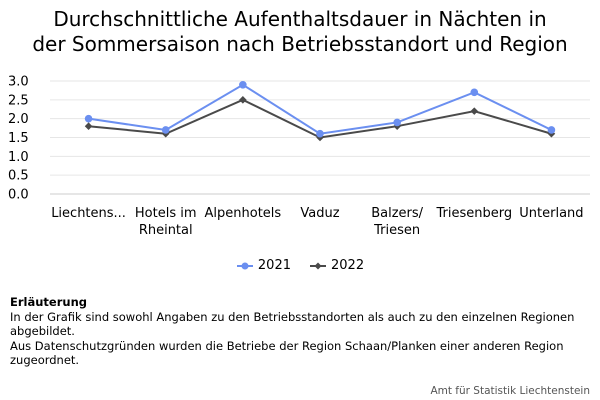 Image resolution: width=600 pixels, height=400 pixels. I want to click on legend-item: 2022, so click(336, 265).